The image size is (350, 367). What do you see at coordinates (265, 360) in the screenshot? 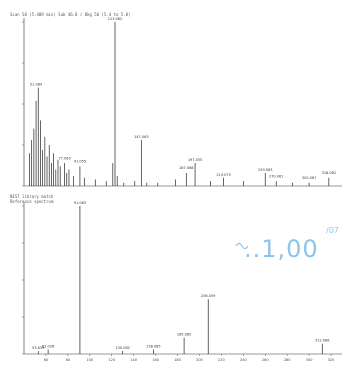
I see `x-tick-label: 260` at bounding box center [265, 360].